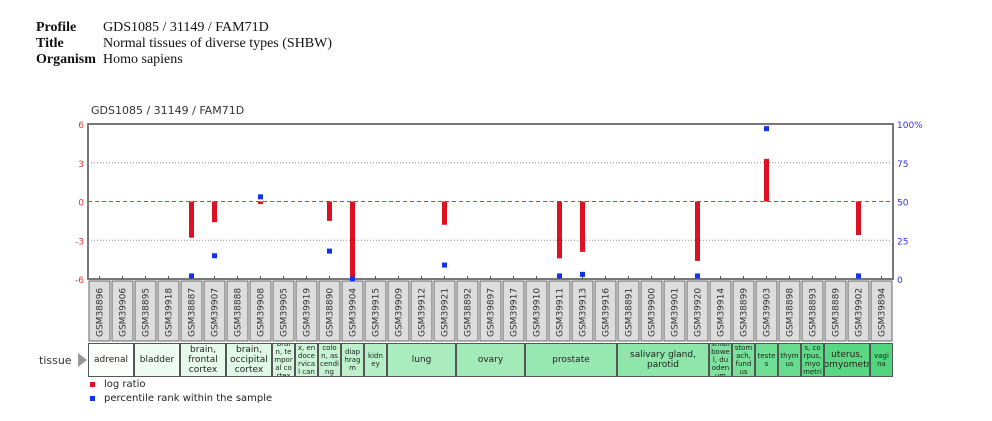 This screenshot has width=992, height=421. What do you see at coordinates (903, 204) in the screenshot?
I see `y2-tick-label: 50` at bounding box center [903, 204].